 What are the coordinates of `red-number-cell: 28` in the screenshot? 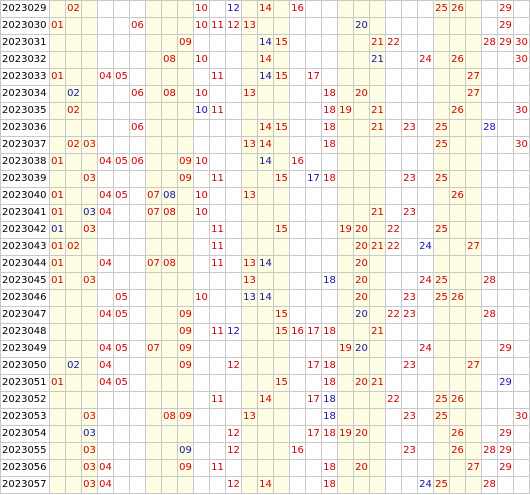 It's located at (489, 43).